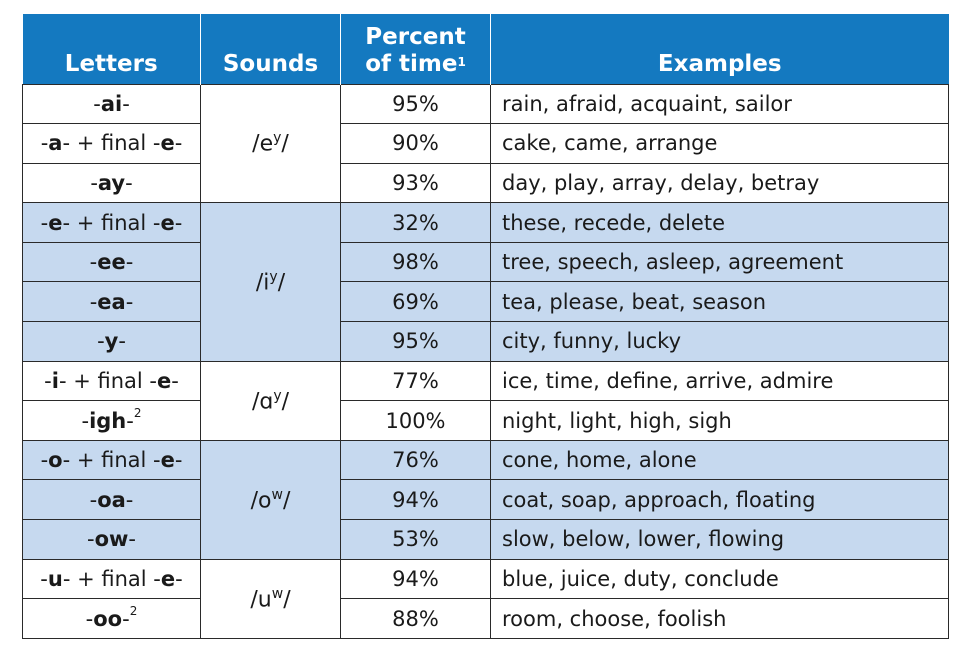 This screenshot has width=975, height=669. What do you see at coordinates (55, 460) in the screenshot?
I see `letters-pattern: o` at bounding box center [55, 460].